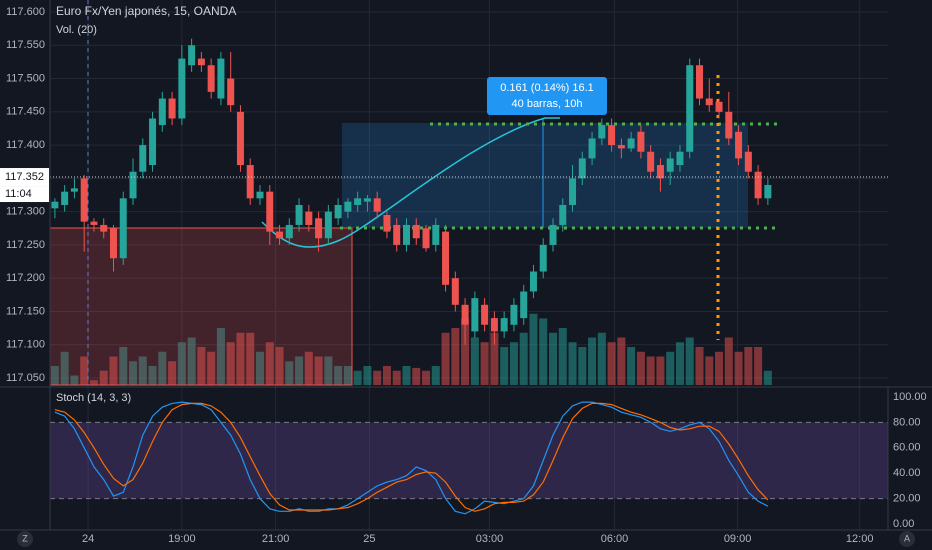  I want to click on zoom-button, so click(25, 539).